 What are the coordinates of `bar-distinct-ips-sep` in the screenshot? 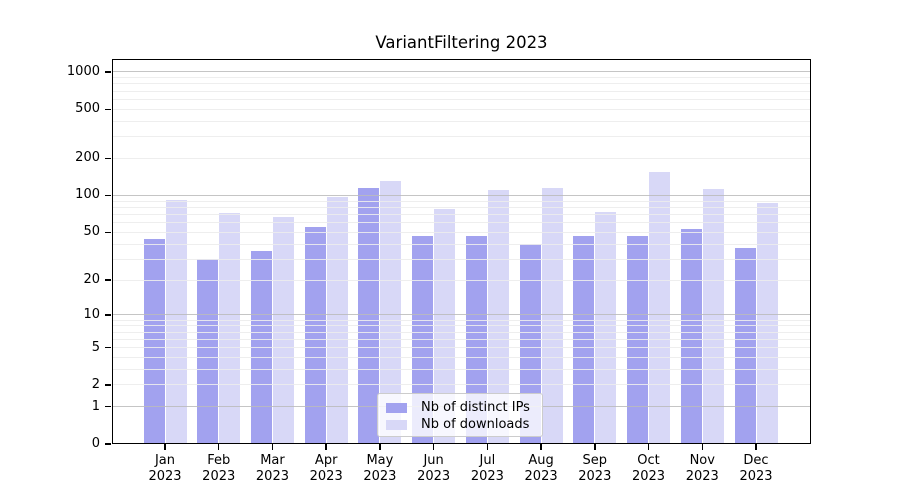 It's located at (584, 339).